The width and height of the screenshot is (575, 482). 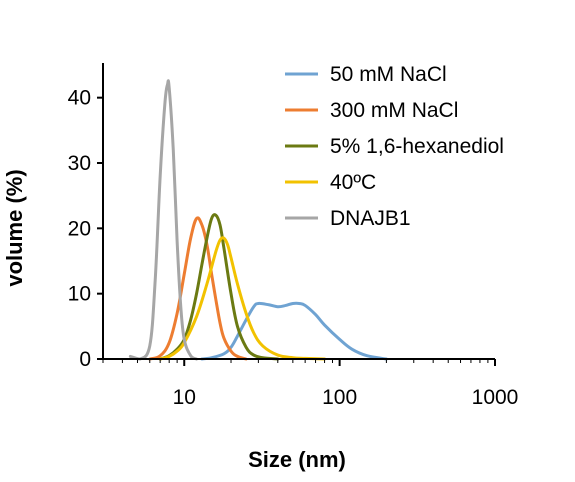 I want to click on y-tick-label: 20, so click(x=79, y=228).